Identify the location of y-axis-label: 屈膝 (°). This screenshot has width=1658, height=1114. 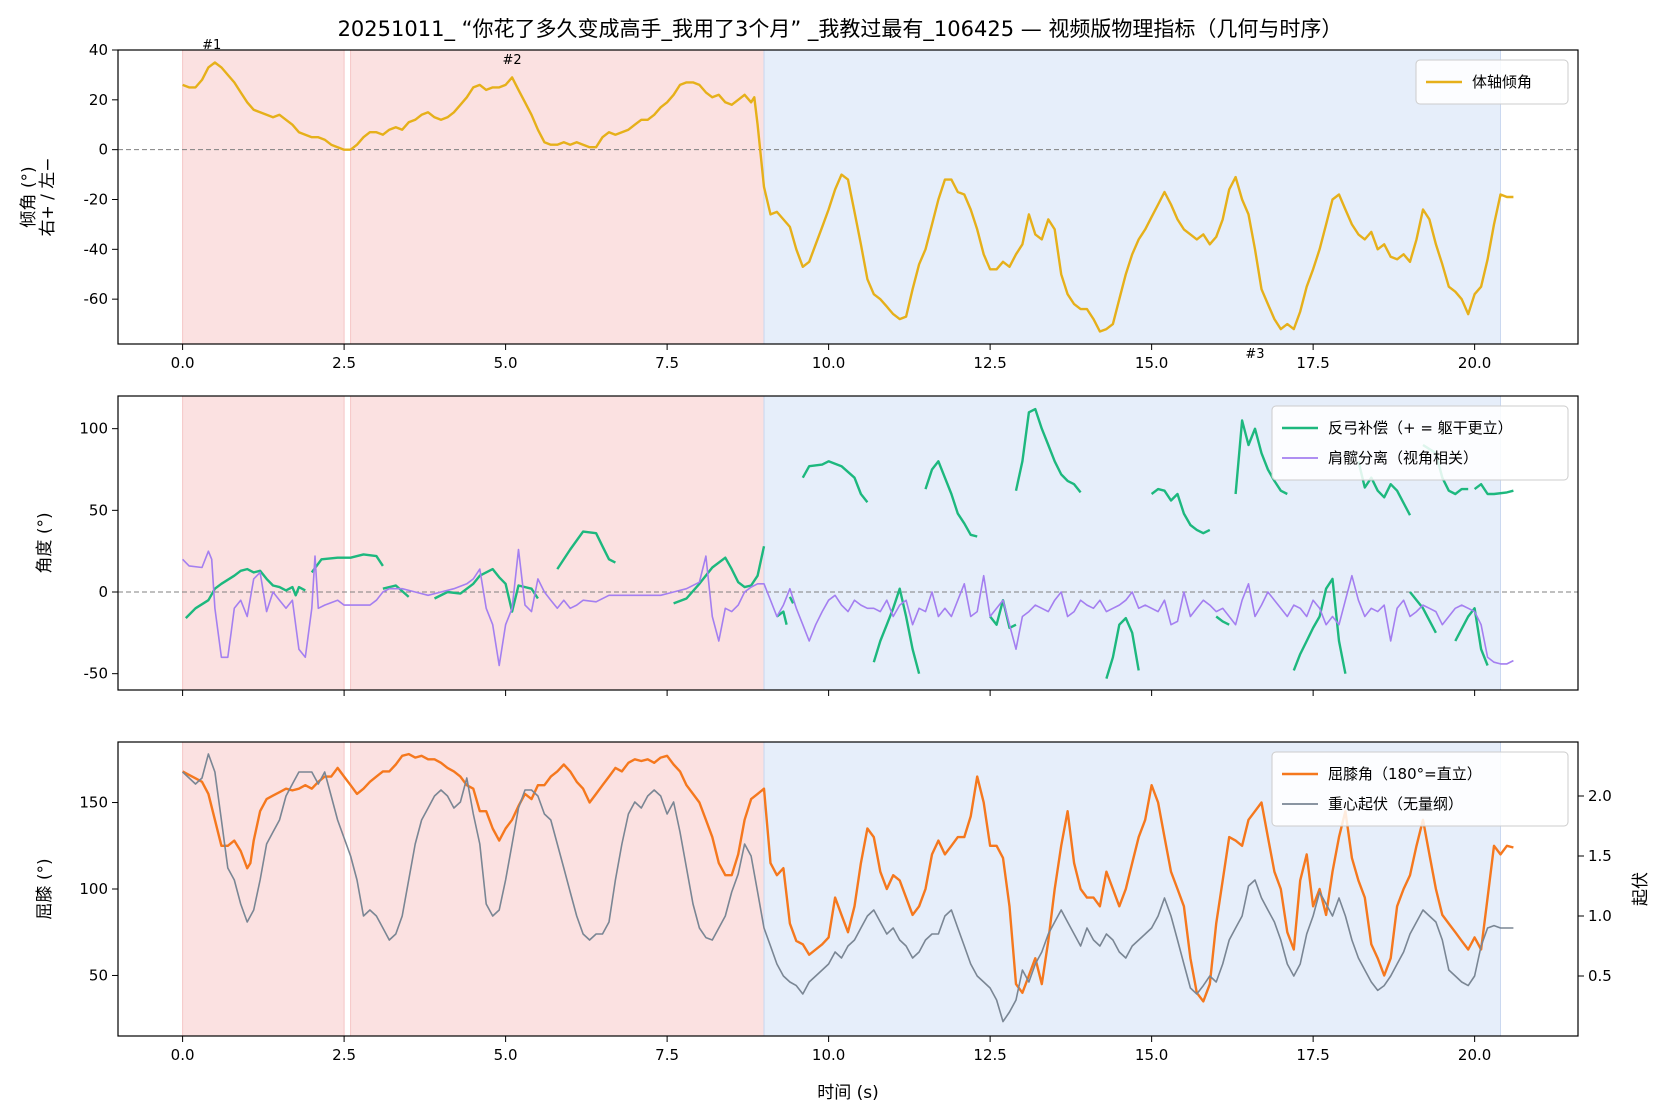
(45, 888).